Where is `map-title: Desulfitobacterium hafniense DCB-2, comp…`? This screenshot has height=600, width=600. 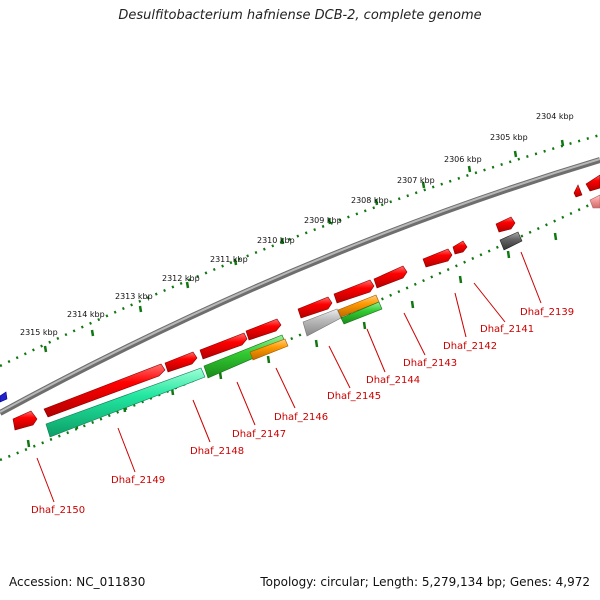
map-title: Desulfitobacterium hafniense DCB-2, comp… is located at coordinates (300, 15).